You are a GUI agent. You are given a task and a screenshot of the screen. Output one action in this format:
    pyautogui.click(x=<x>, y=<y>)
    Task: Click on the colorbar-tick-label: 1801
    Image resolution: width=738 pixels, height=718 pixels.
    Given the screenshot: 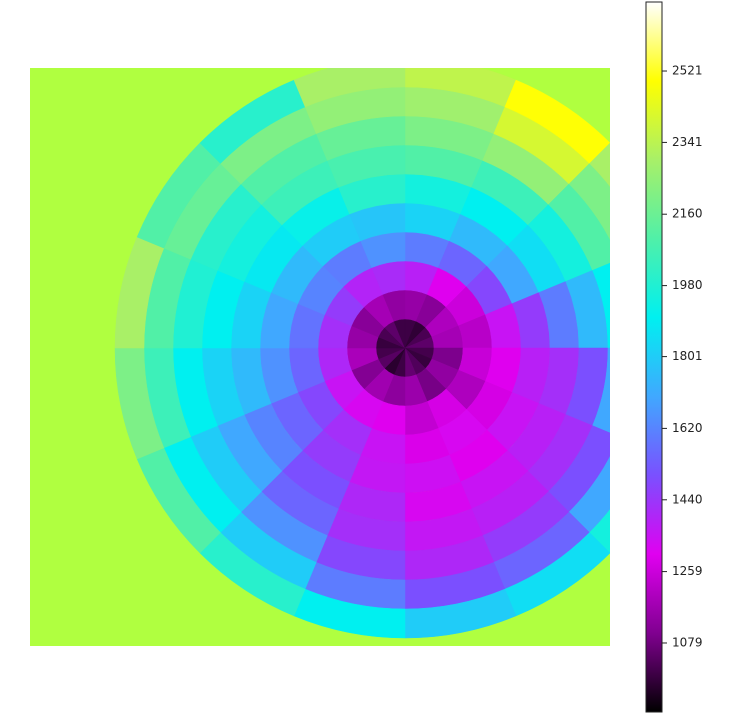 What is the action you would take?
    pyautogui.click(x=687, y=356)
    